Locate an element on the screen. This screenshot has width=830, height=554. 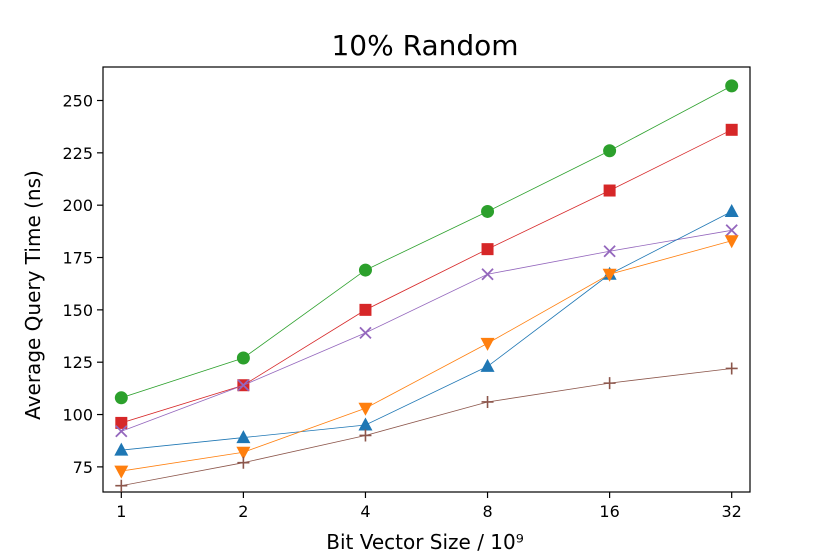
y-tick-label: 225 is located at coordinates (77, 153).